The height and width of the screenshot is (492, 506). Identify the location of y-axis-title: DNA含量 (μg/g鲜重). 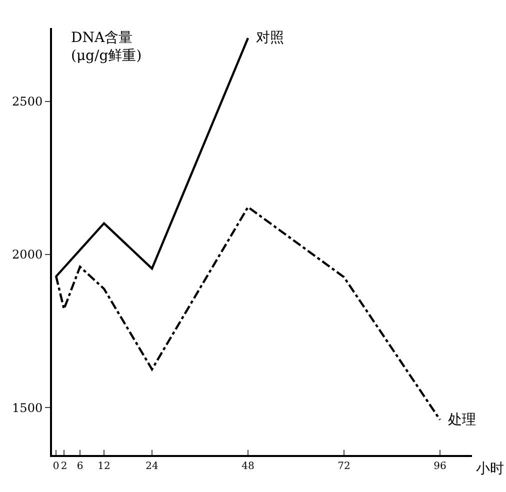
(106, 47).